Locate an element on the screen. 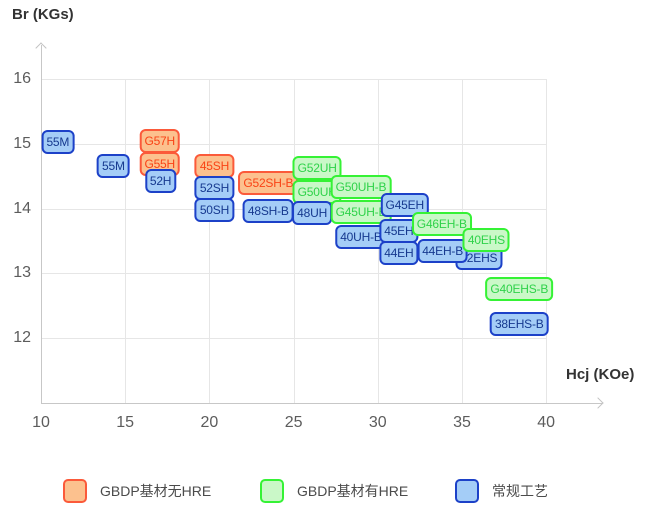 This screenshot has height=515, width=645. legend: GBDP基材无HRE GBDP基材有HRE 常规工艺 is located at coordinates (322, 494).